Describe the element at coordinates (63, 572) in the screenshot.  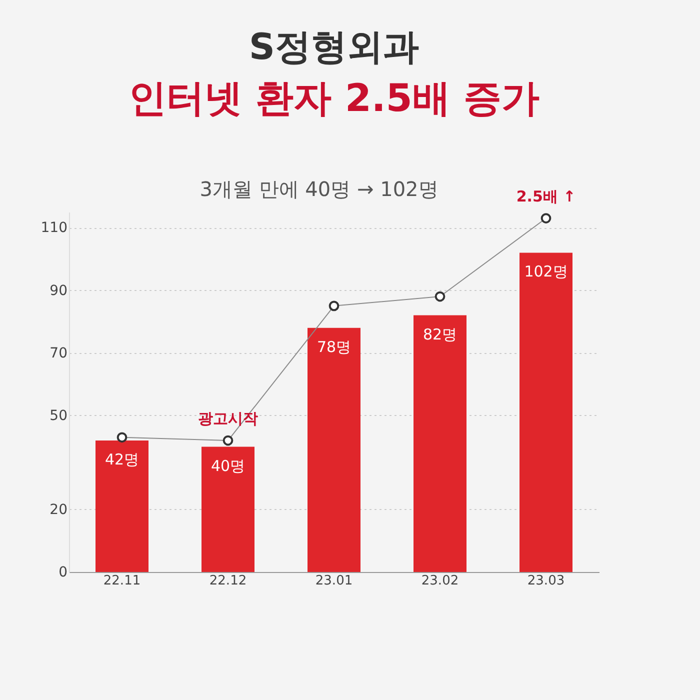
I see `y-tick-label: 0` at that location.